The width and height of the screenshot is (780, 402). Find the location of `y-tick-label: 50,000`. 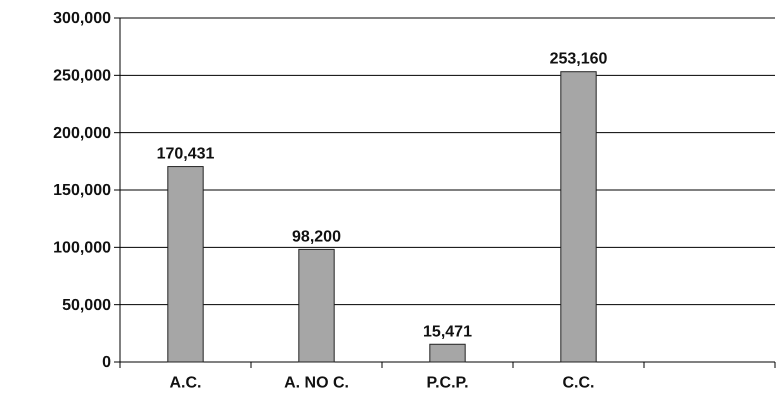

y-tick-label: 50,000 is located at coordinates (87, 305).